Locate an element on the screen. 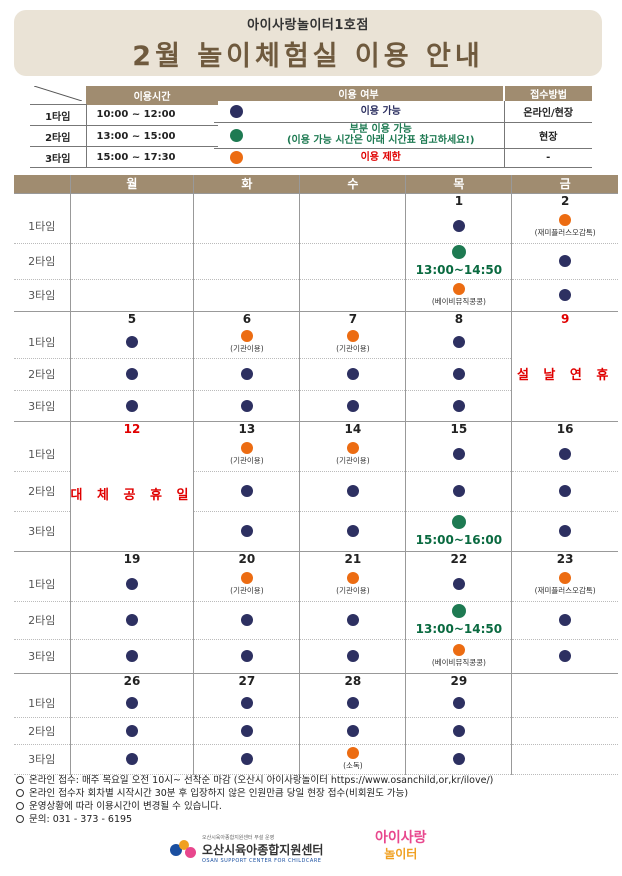 The width and height of the screenshot is (622, 876). day-header: 월 is located at coordinates (131, 184).